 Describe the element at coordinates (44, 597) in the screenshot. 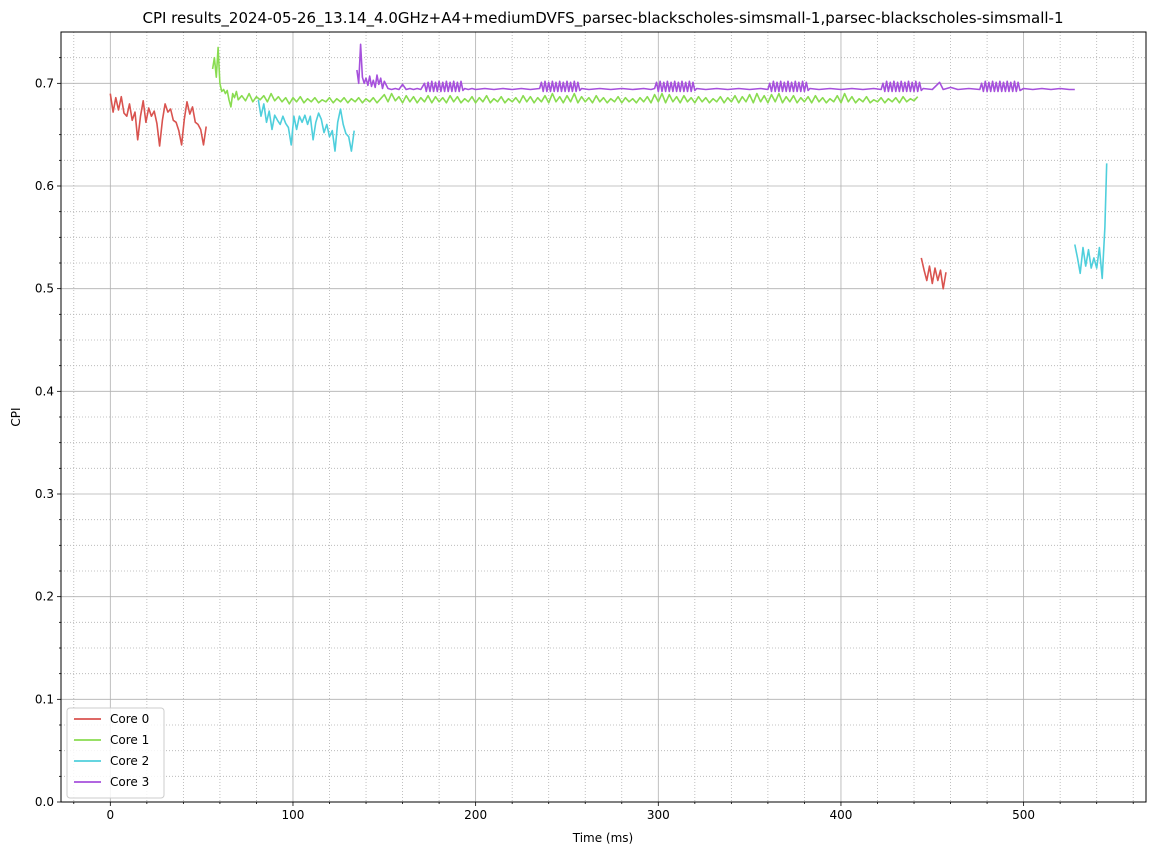

I see `y-tick-label: 0.2` at that location.